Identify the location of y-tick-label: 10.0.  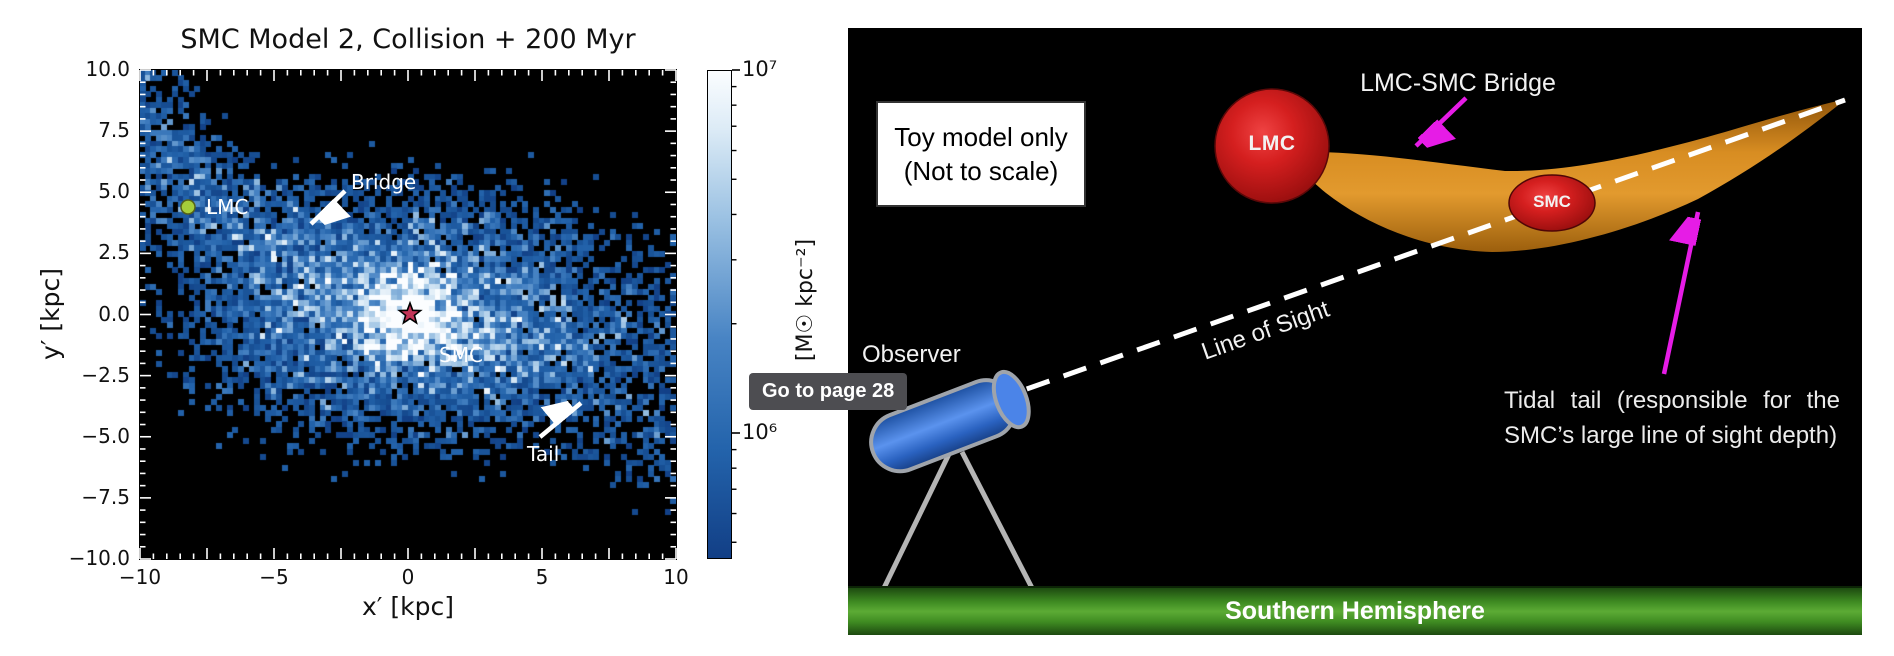
(107, 69).